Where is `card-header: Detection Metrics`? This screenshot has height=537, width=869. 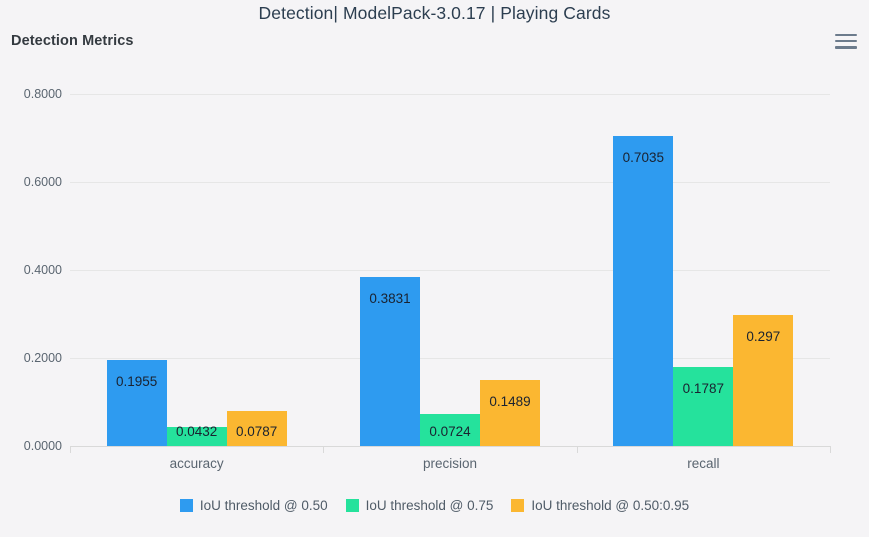
card-header: Detection Metrics is located at coordinates (434, 43).